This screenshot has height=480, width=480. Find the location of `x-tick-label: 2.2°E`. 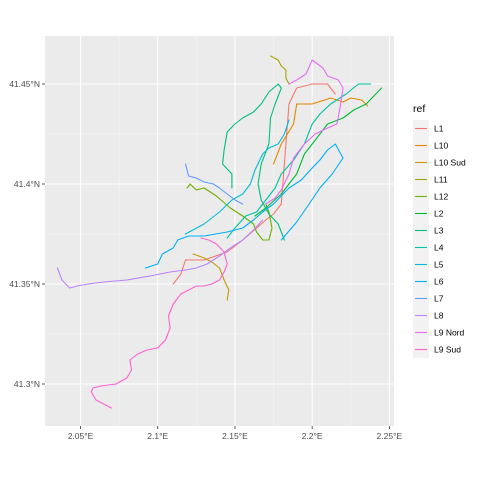

x-tick-label: 2.2°E is located at coordinates (312, 436).